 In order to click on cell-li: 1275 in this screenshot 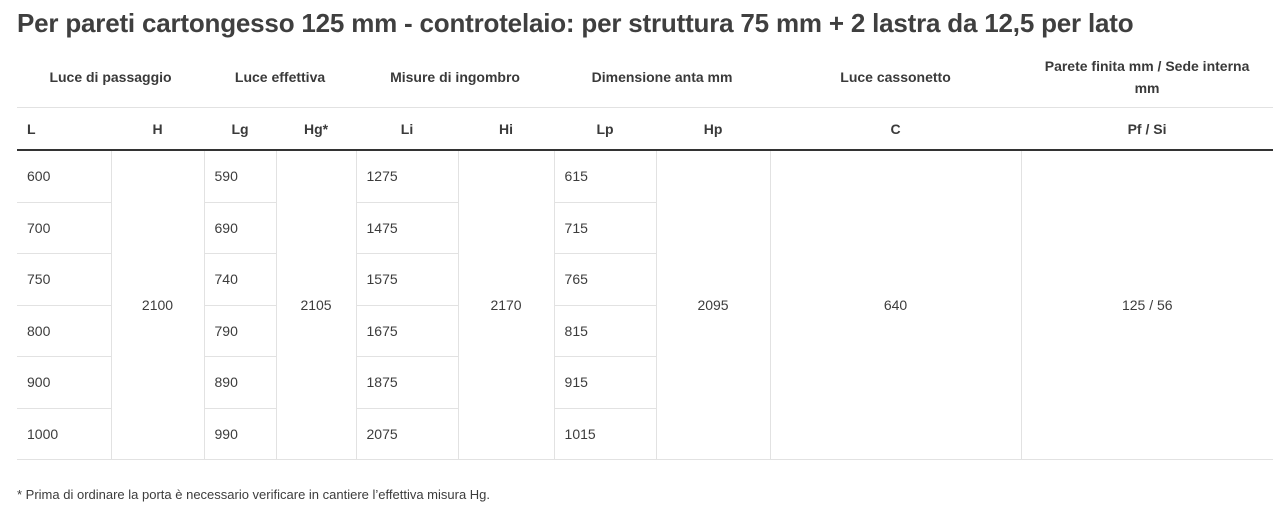, I will do `click(407, 176)`.